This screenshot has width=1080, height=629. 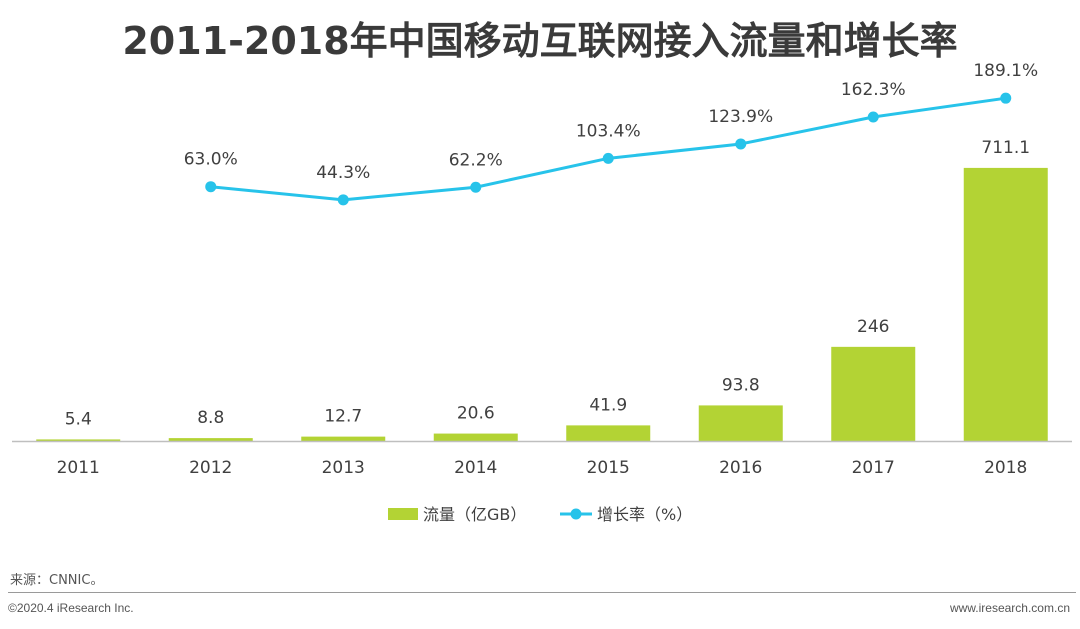 What do you see at coordinates (873, 394) in the screenshot?
I see `bar-2017` at bounding box center [873, 394].